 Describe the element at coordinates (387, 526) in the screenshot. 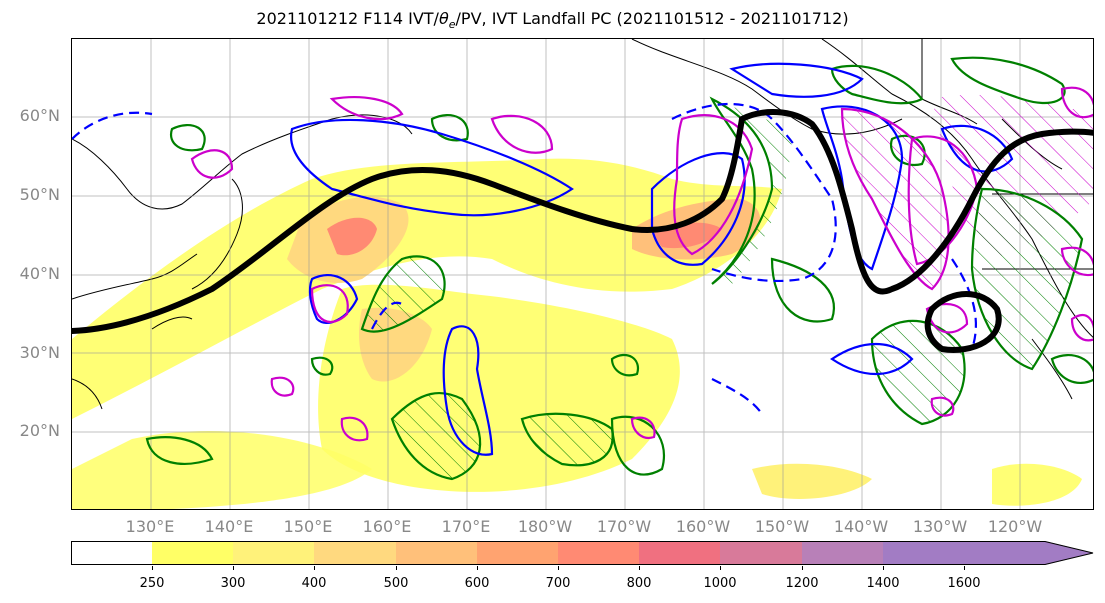

I see `lon-label-160e: 160°E` at that location.